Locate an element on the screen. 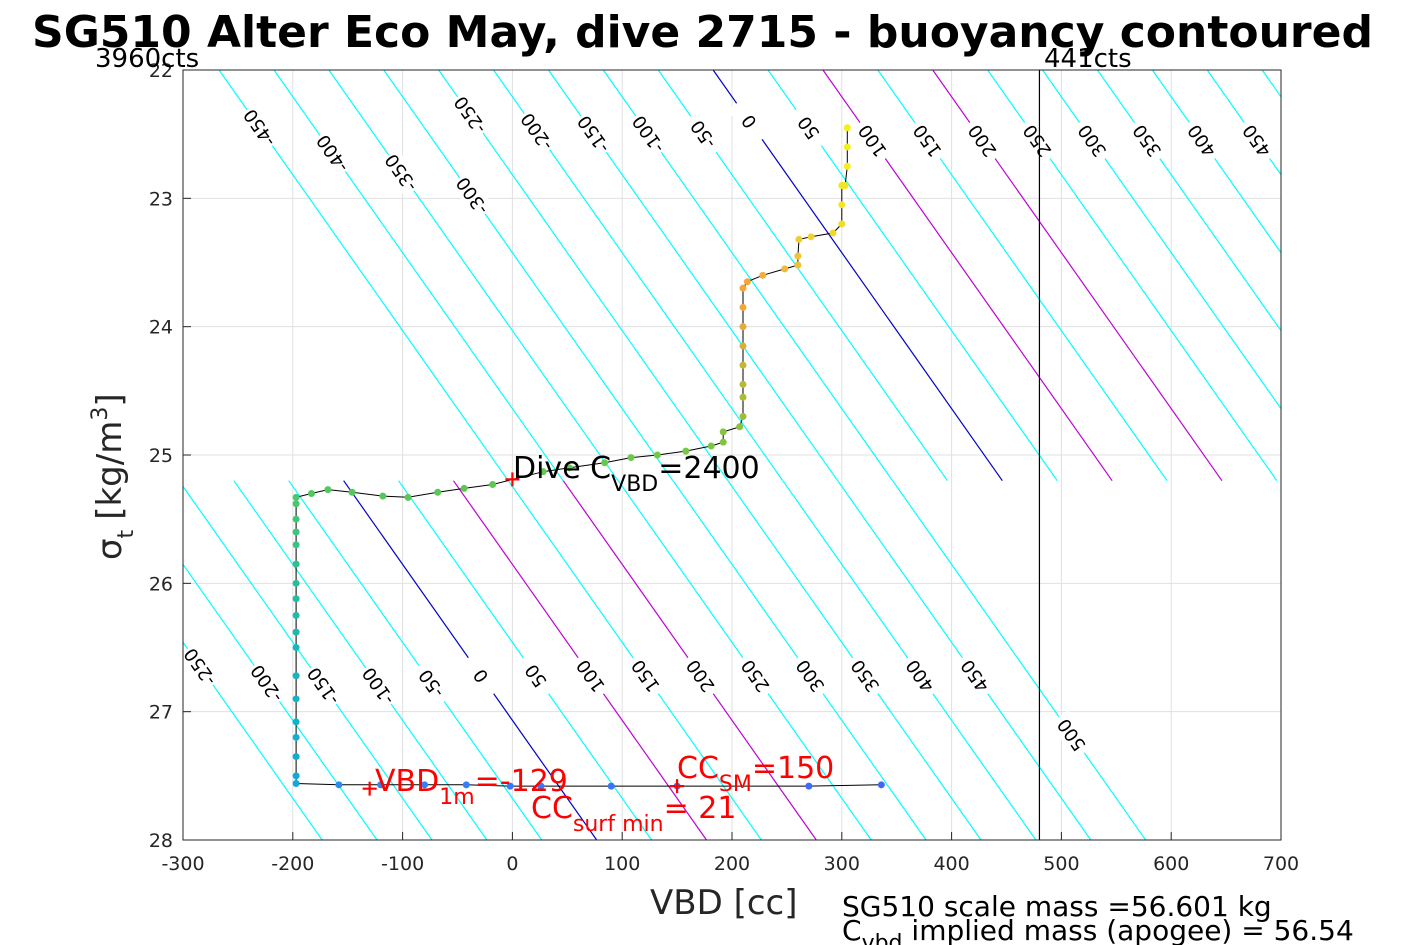  y-tick-label: 26 is located at coordinates (161, 584).